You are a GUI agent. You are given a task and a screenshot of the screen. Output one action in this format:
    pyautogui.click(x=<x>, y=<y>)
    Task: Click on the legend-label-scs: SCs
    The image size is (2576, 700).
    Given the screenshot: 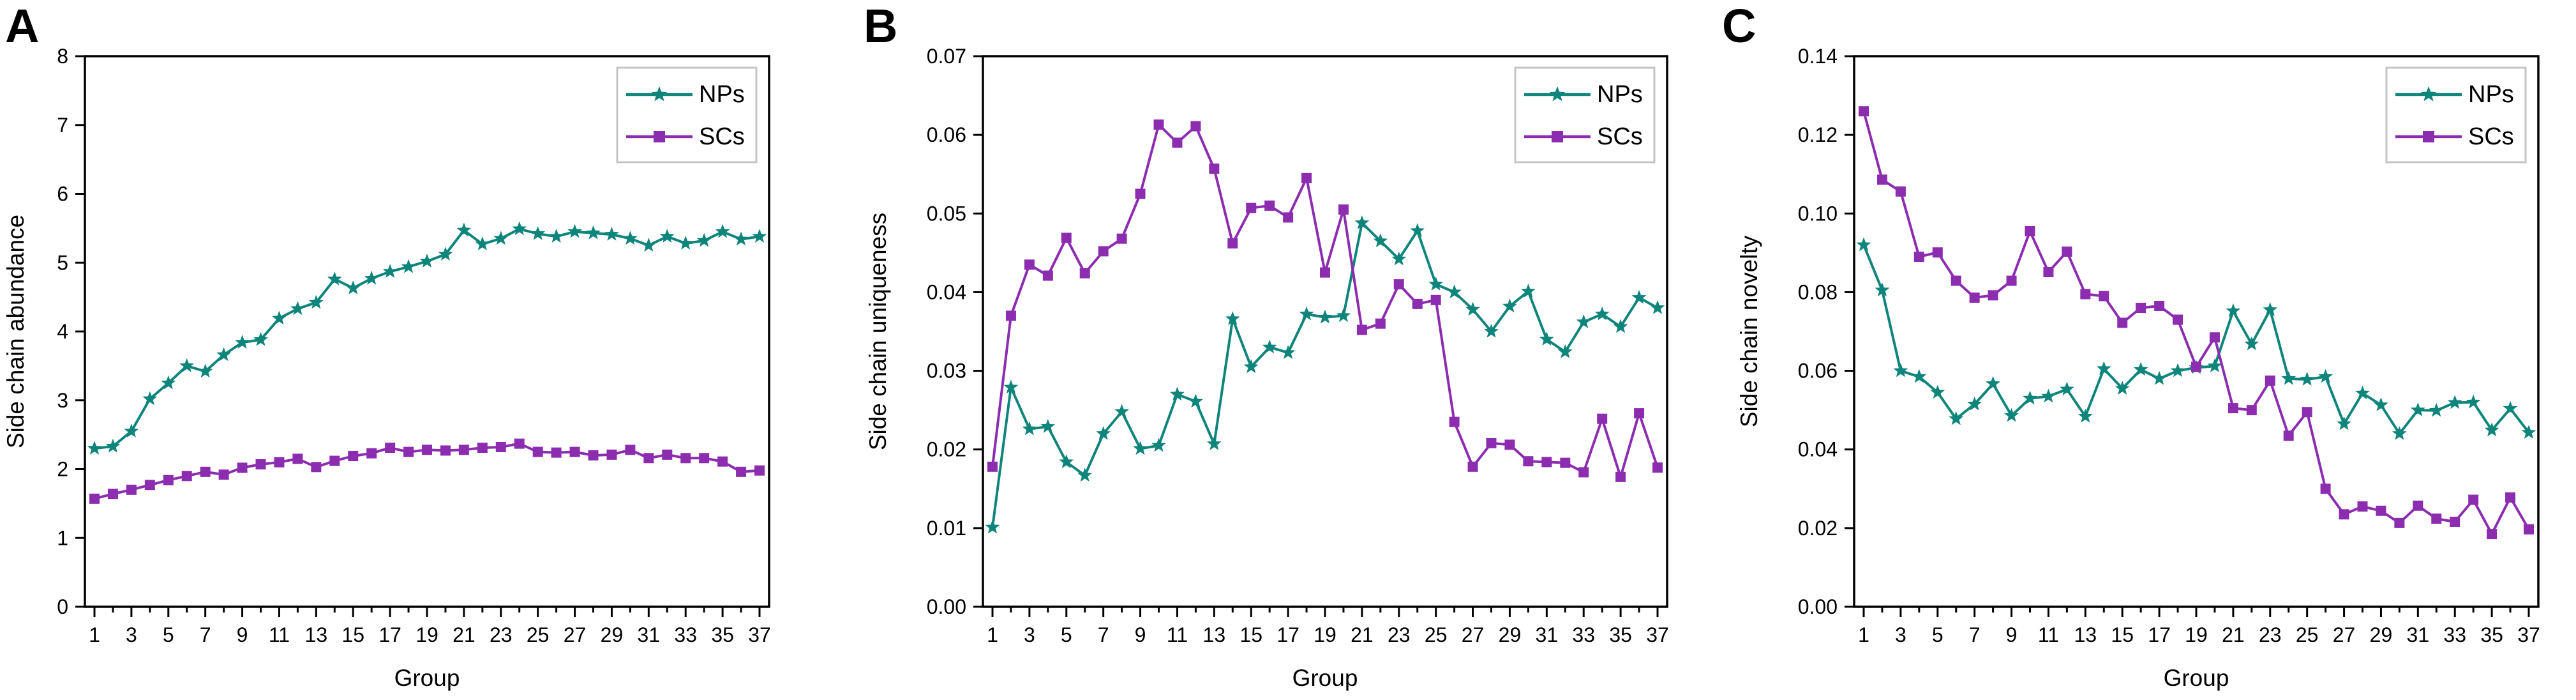 What is the action you would take?
    pyautogui.click(x=722, y=136)
    